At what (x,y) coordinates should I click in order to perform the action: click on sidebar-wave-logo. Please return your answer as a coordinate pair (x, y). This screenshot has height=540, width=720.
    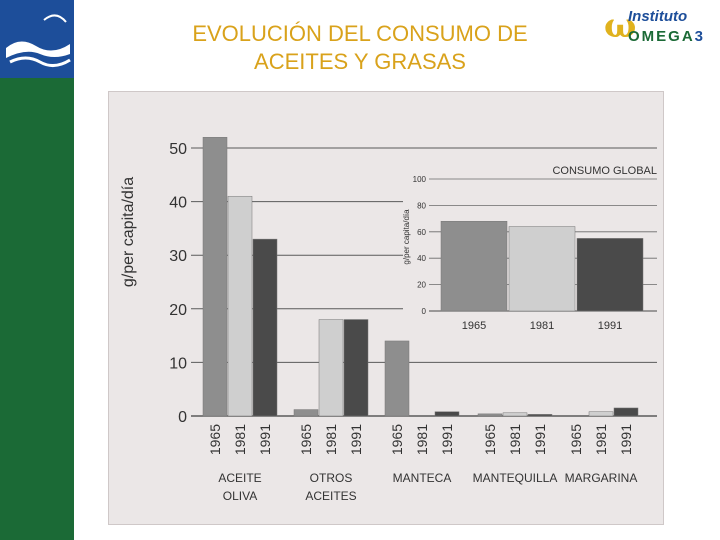
    Looking at the image, I should click on (37, 39).